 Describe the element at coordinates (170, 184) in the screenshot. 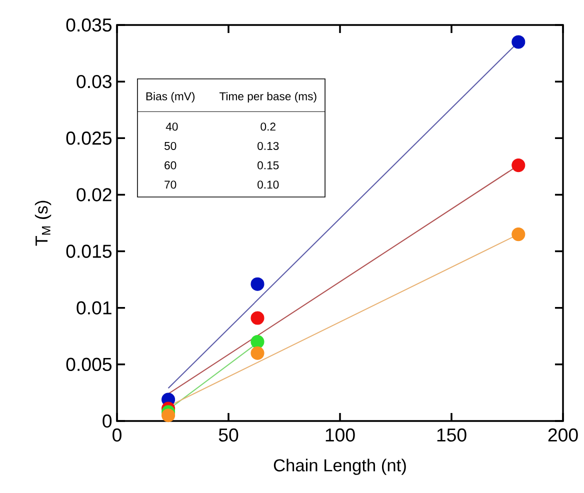

I see `annotation: 70` at that location.